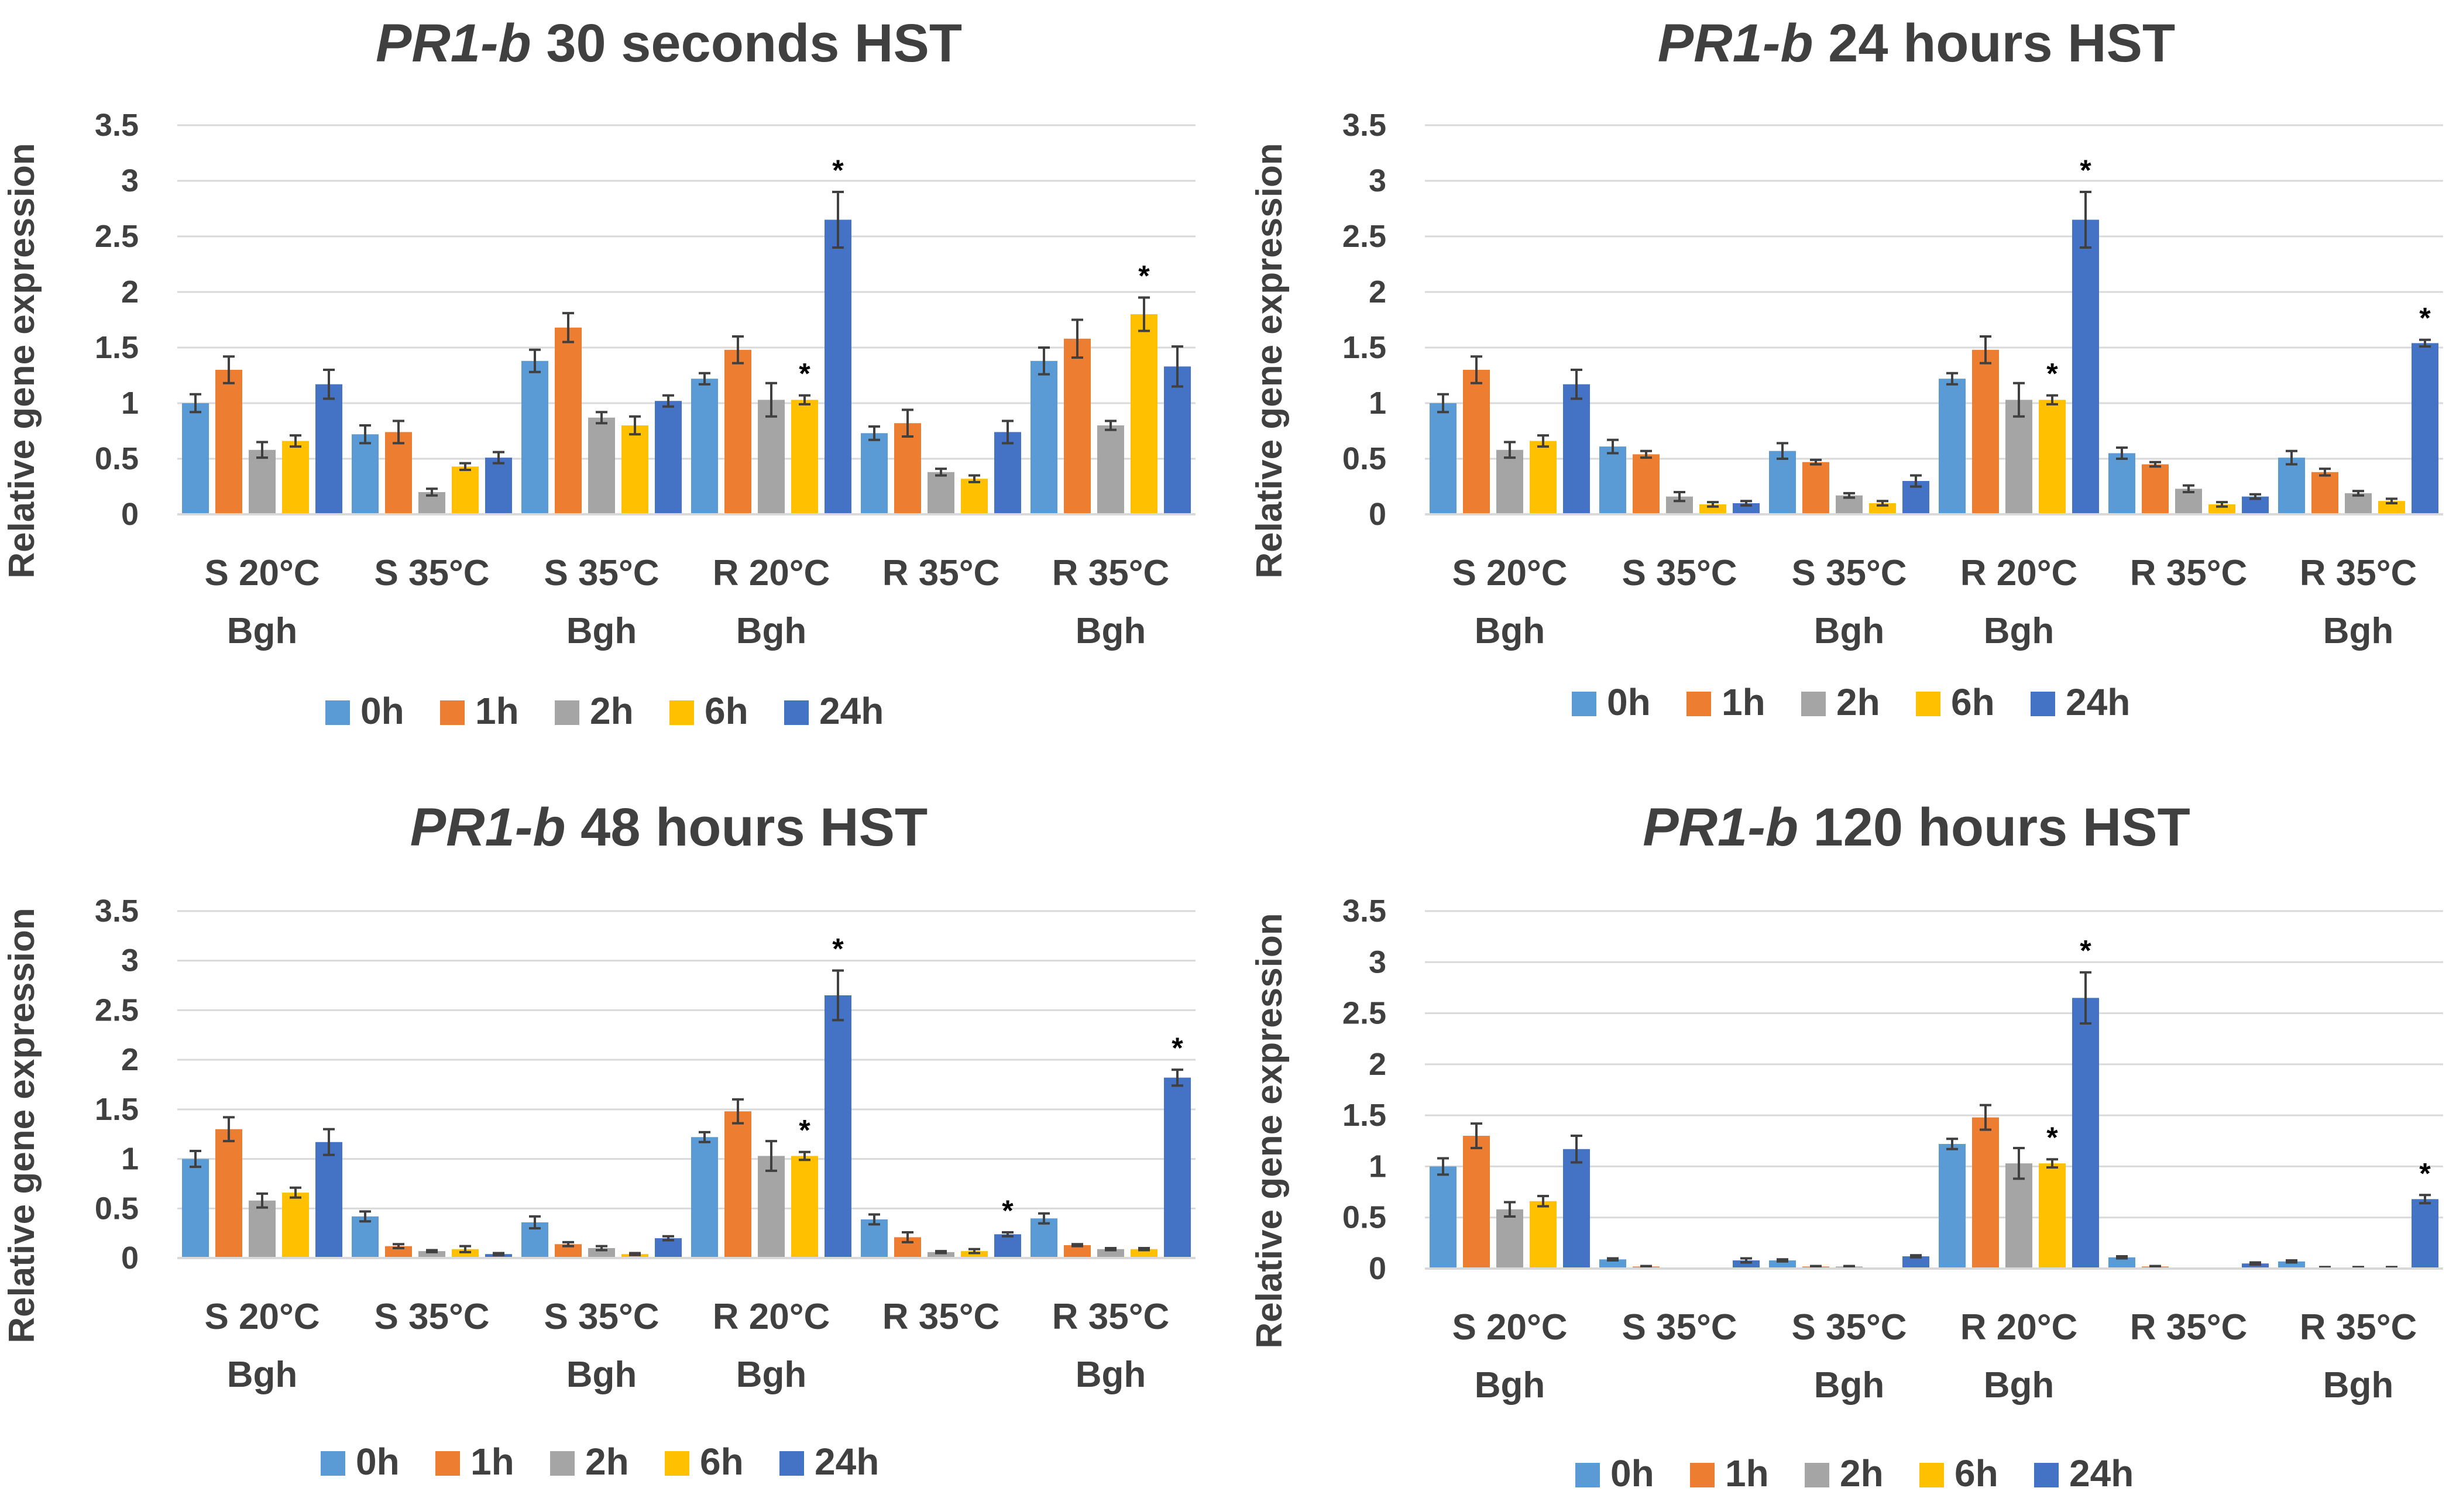  Describe the element at coordinates (1364, 458) in the screenshot. I see `y-tick-label: 0.5` at that location.